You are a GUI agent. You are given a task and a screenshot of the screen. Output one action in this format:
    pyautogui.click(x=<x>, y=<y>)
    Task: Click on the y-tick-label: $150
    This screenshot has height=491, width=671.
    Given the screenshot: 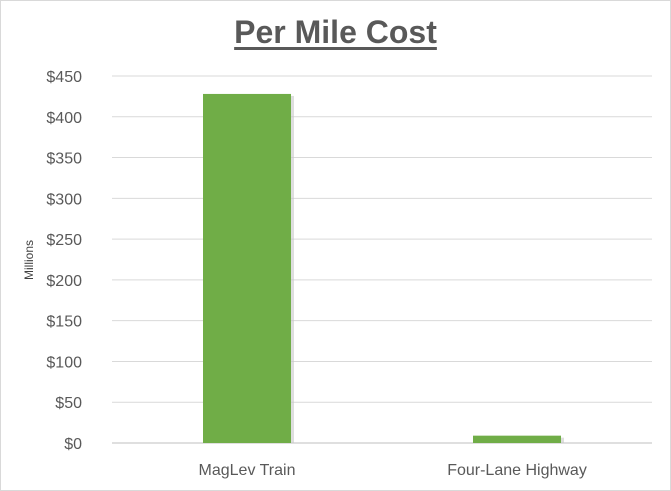 What is the action you would take?
    pyautogui.click(x=64, y=322)
    